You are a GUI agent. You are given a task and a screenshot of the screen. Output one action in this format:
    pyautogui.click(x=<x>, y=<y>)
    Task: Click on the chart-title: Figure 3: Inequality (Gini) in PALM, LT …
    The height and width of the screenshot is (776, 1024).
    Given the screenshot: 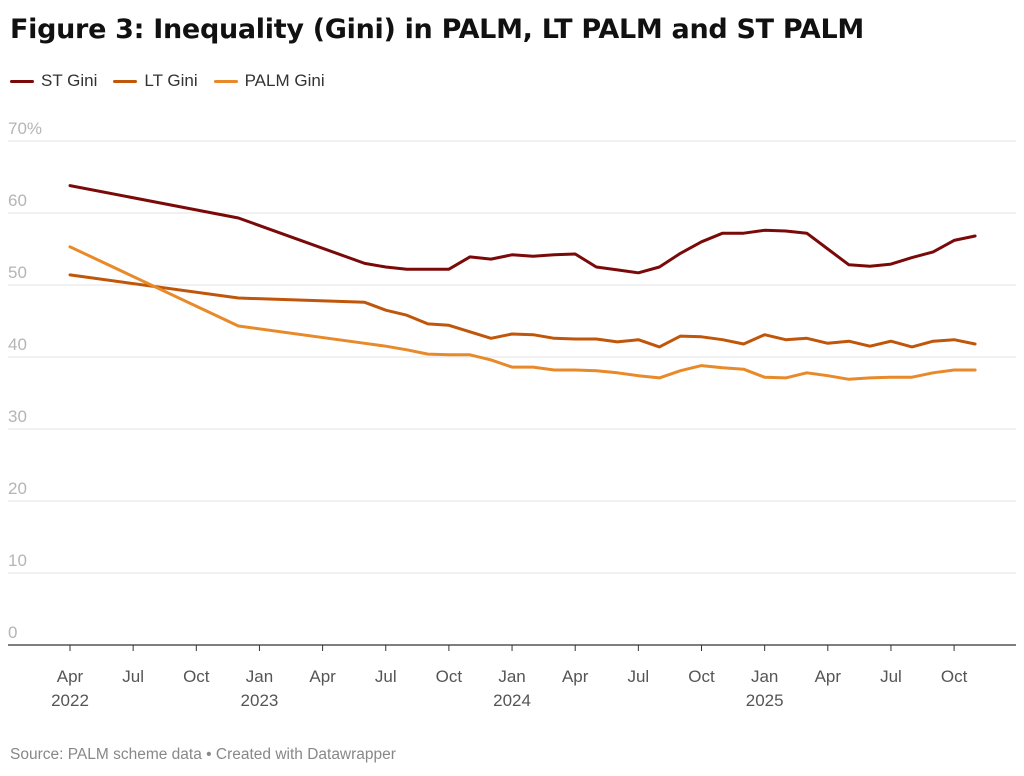 What is the action you would take?
    pyautogui.click(x=437, y=29)
    